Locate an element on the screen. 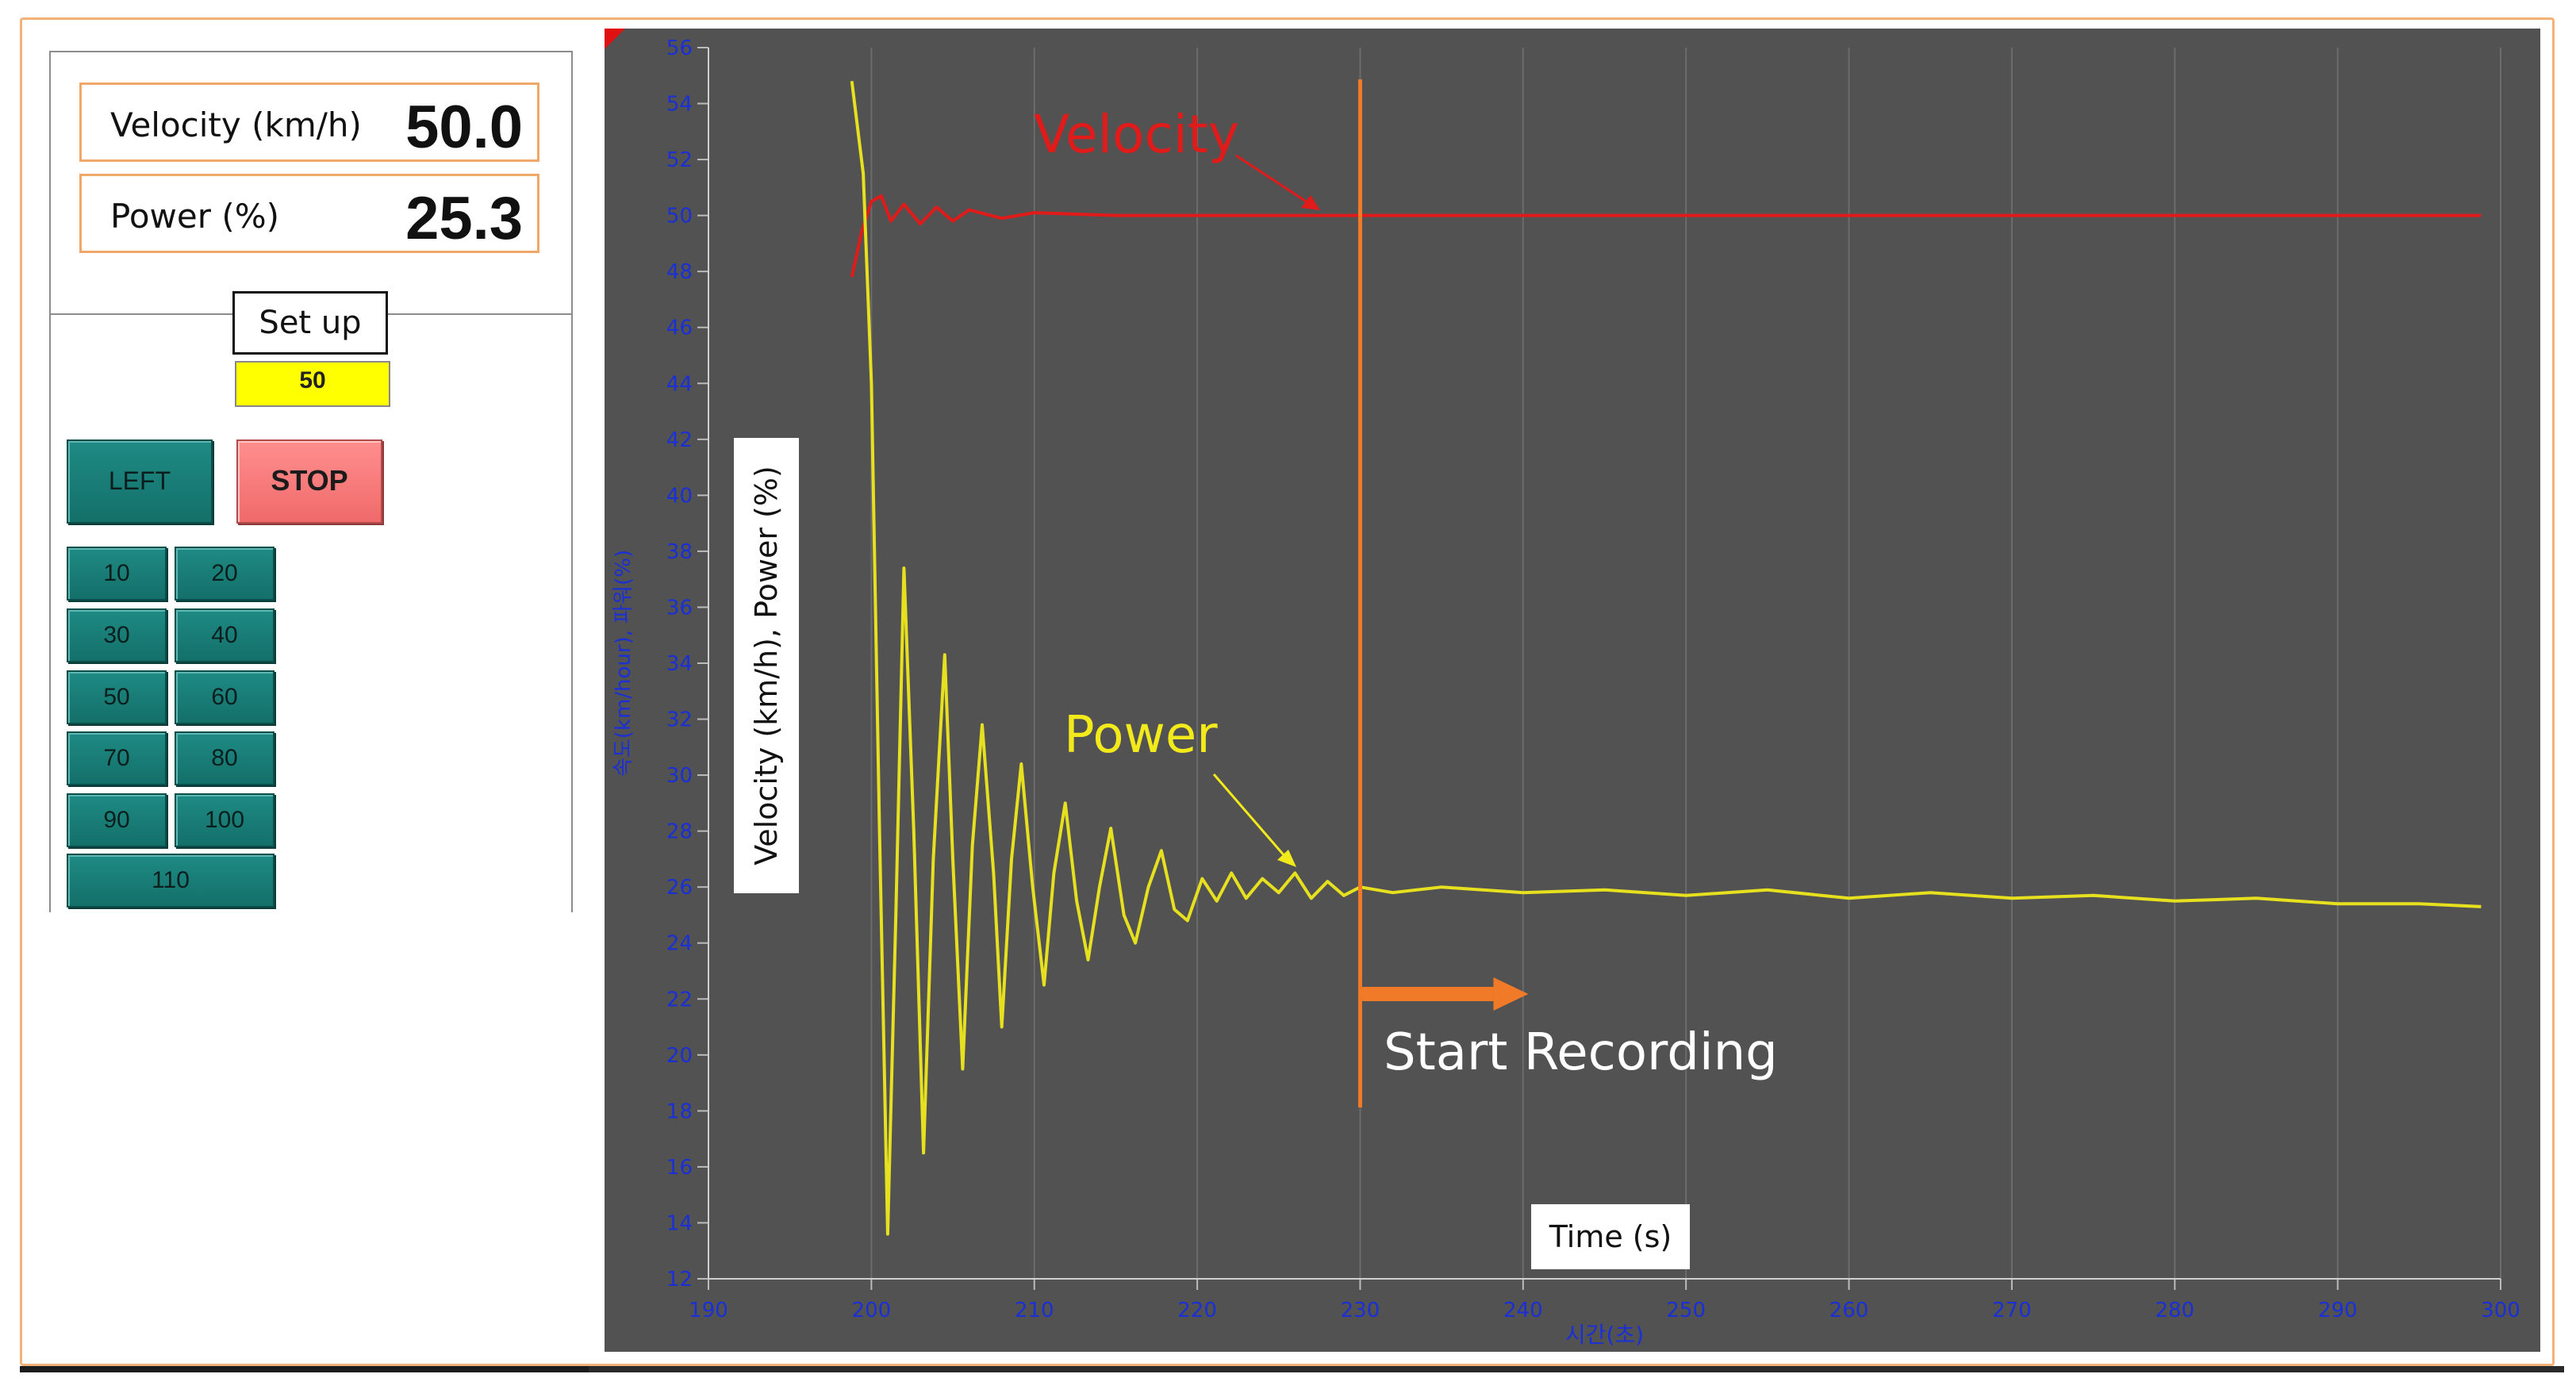 The height and width of the screenshot is (1397, 2576). x-axis-title: 시간(초) is located at coordinates (1604, 1335).